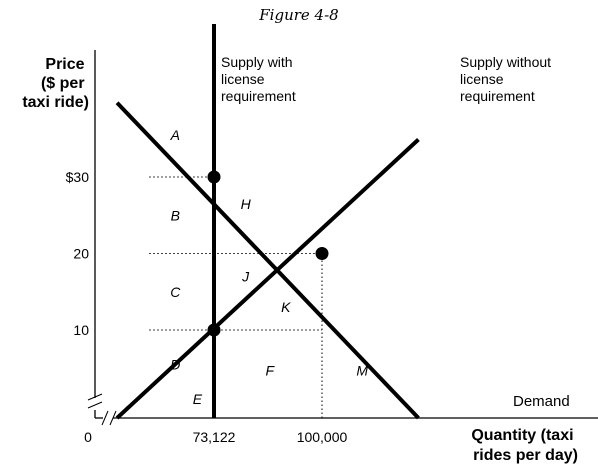 Image resolution: width=598 pixels, height=468 pixels. I want to click on region-label-m: M, so click(362, 371).